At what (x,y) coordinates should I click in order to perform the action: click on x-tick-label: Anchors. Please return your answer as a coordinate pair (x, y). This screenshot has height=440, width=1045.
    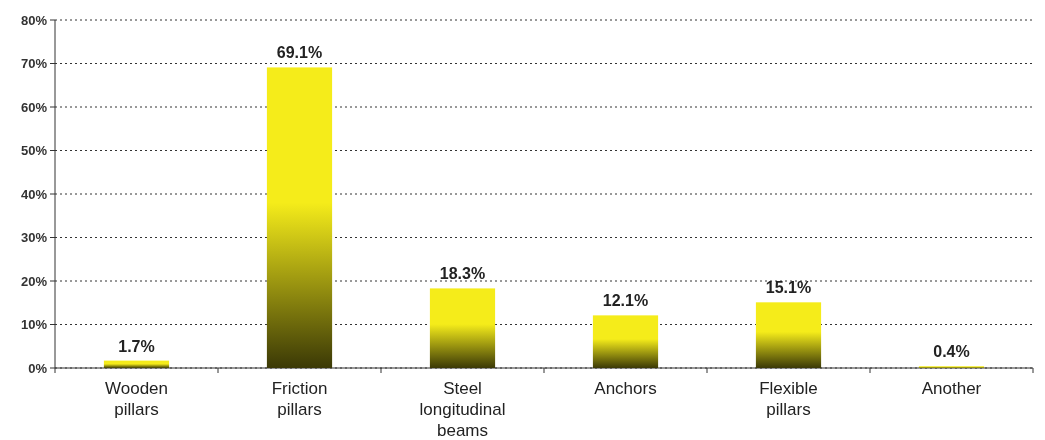
    Looking at the image, I should click on (625, 388).